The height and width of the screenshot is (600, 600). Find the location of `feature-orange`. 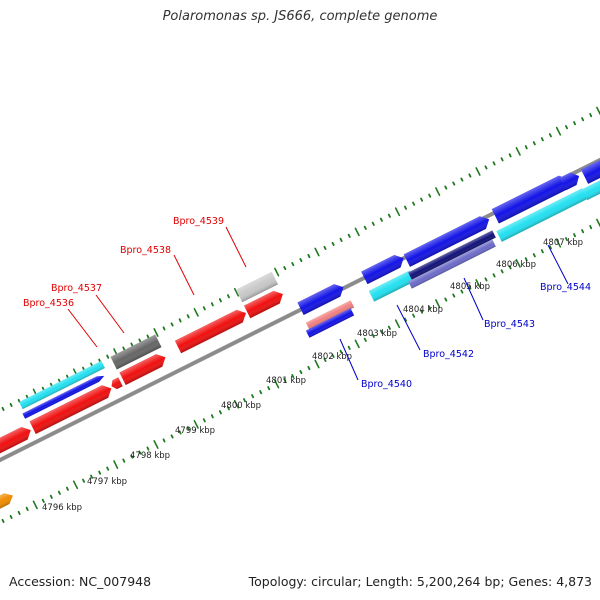

feature-orange is located at coordinates (6, 501).